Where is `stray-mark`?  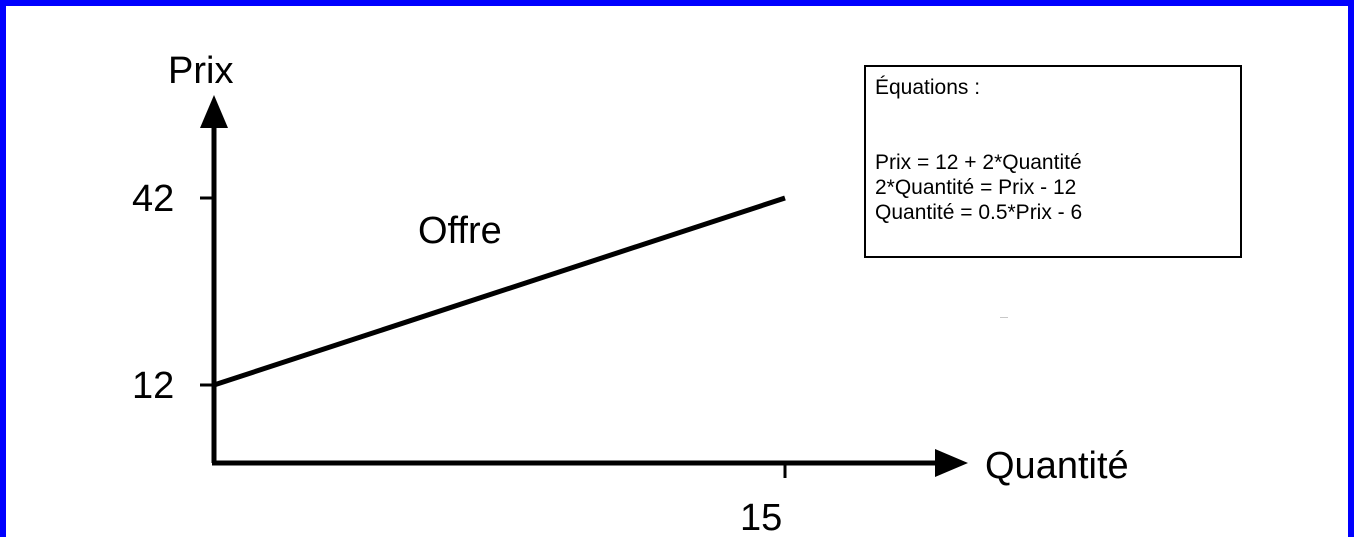 stray-mark is located at coordinates (1004, 317).